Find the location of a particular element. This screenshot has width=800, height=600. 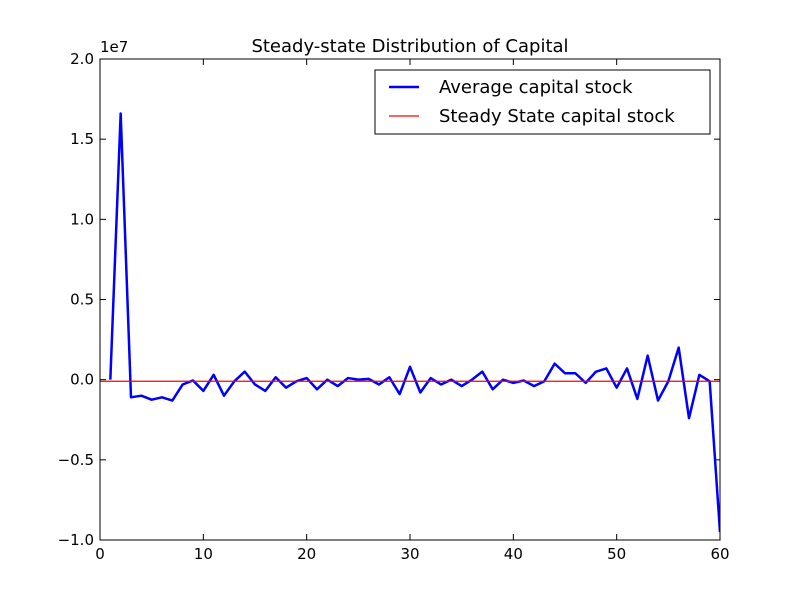

y-tick-label: 0.0 is located at coordinates (82, 380).